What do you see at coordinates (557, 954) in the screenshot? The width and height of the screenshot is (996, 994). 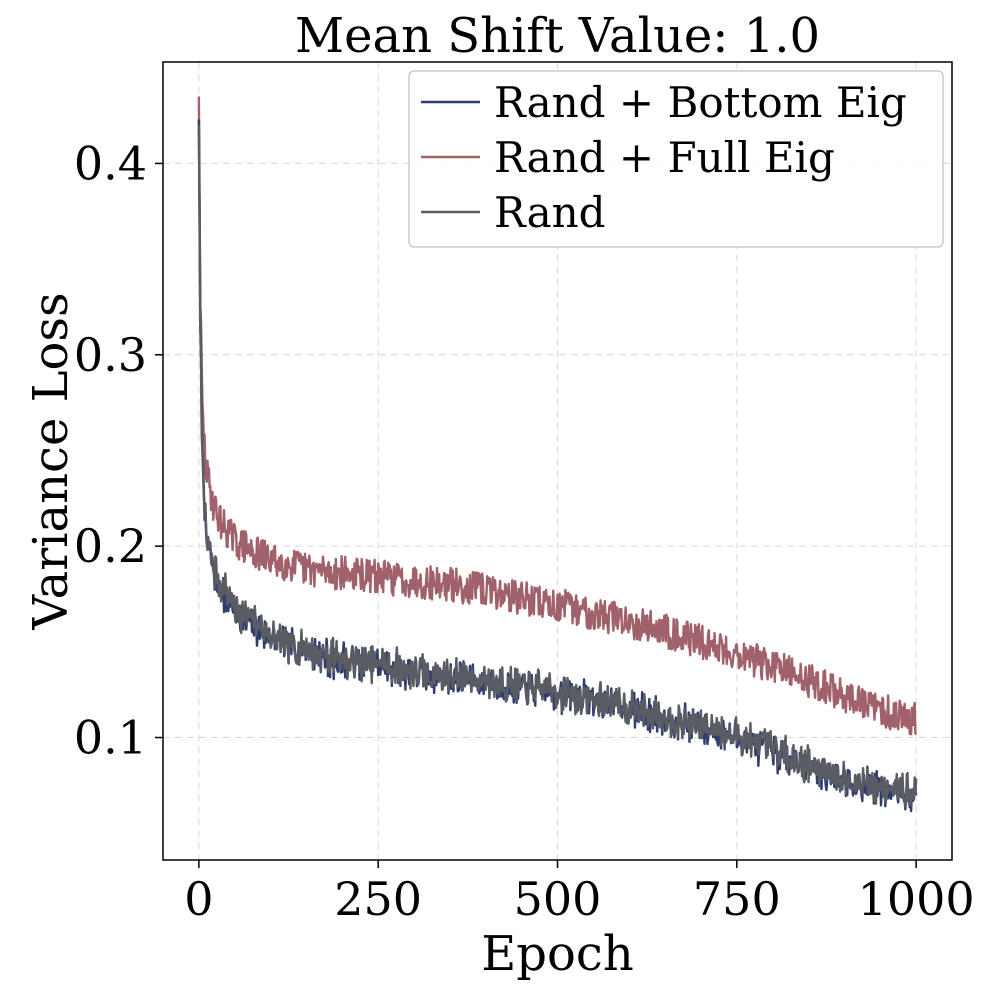 I see `x-axis-label: Epoch` at bounding box center [557, 954].